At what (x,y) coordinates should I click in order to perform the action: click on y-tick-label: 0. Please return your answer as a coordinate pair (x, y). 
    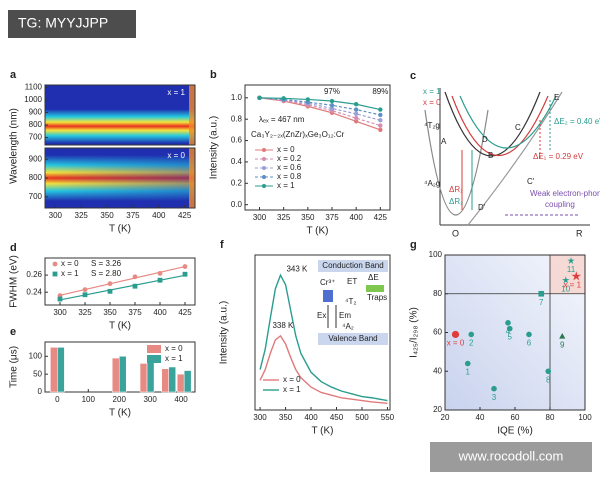
    Looking at the image, I should click on (40, 391).